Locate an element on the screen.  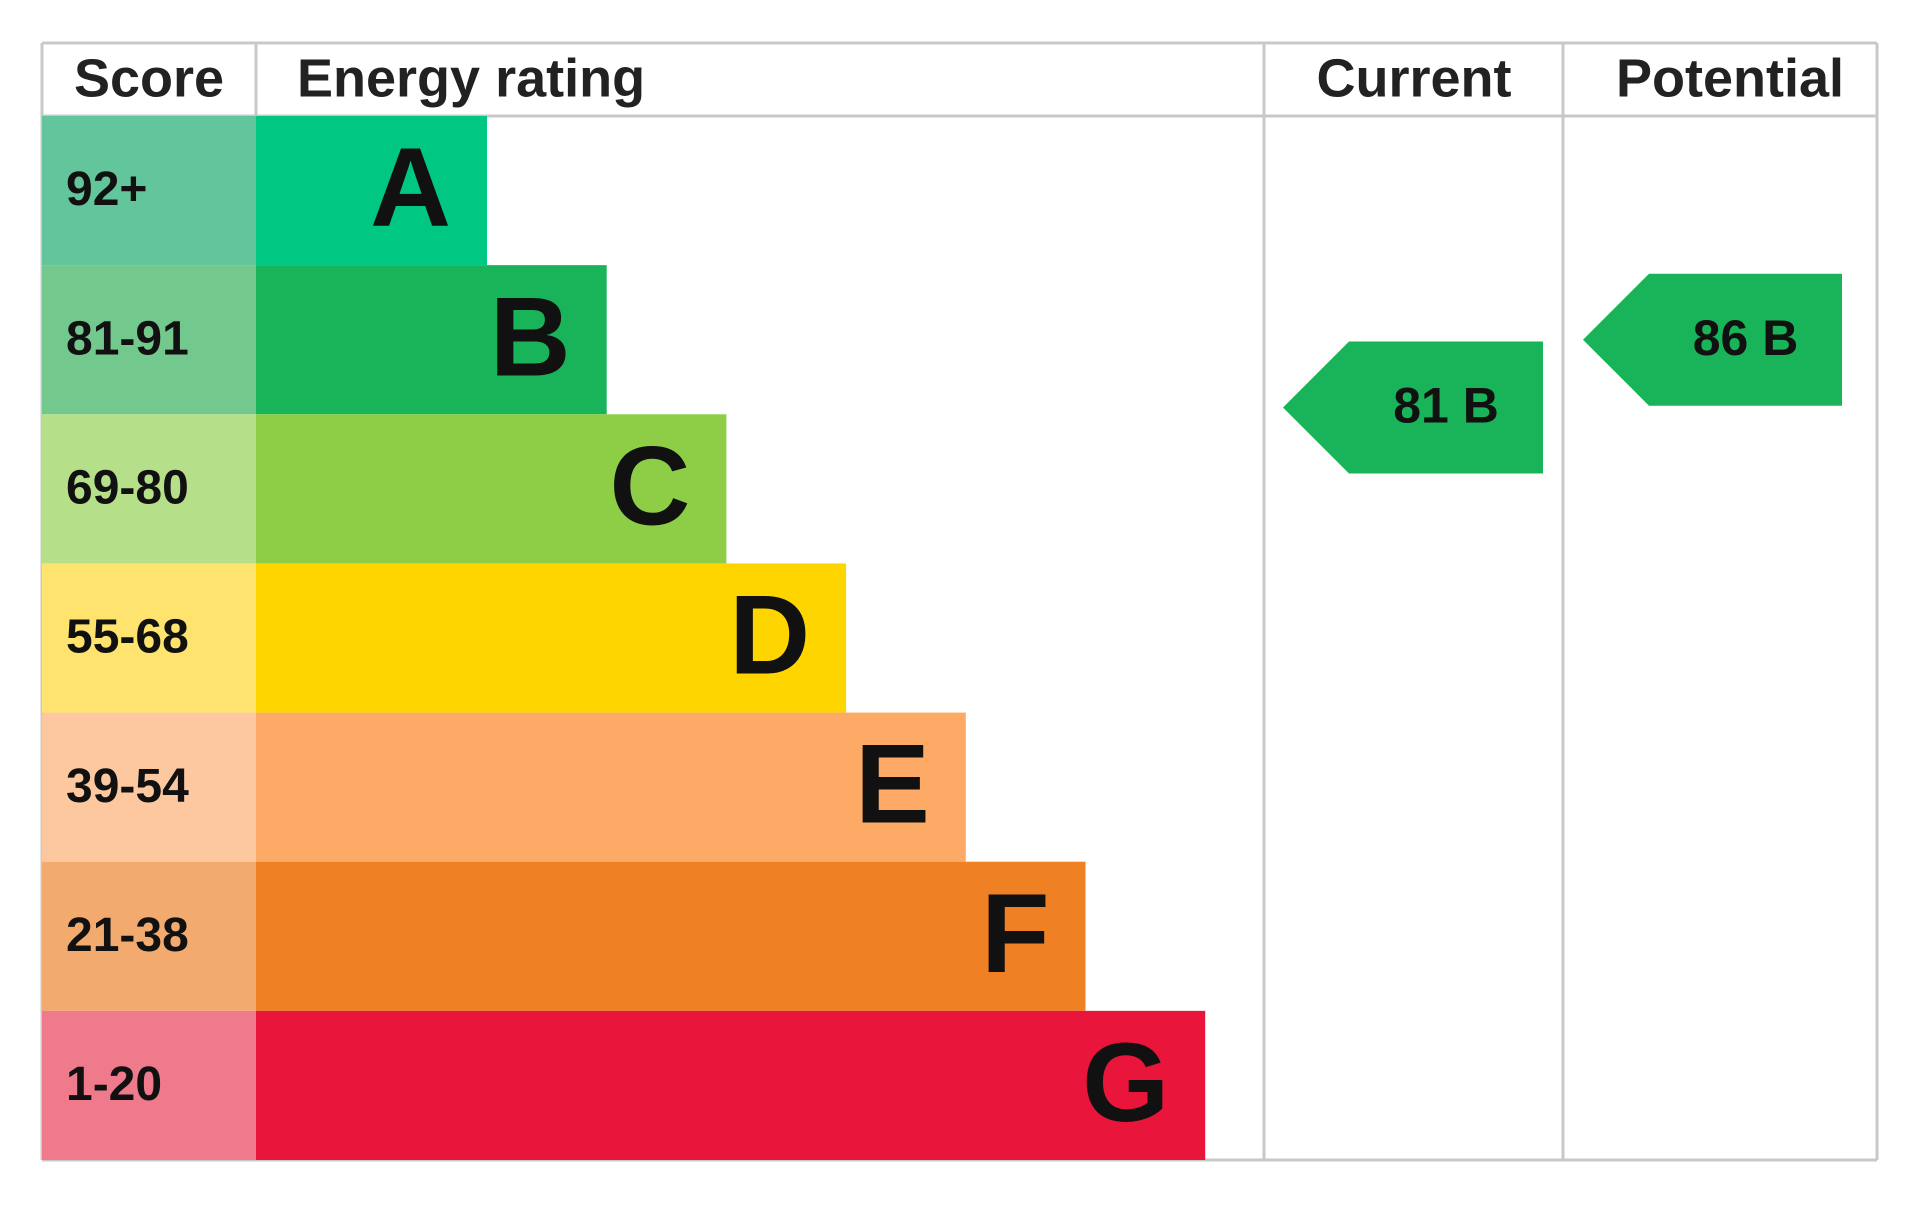
score-range: 69-80 is located at coordinates (127, 488).